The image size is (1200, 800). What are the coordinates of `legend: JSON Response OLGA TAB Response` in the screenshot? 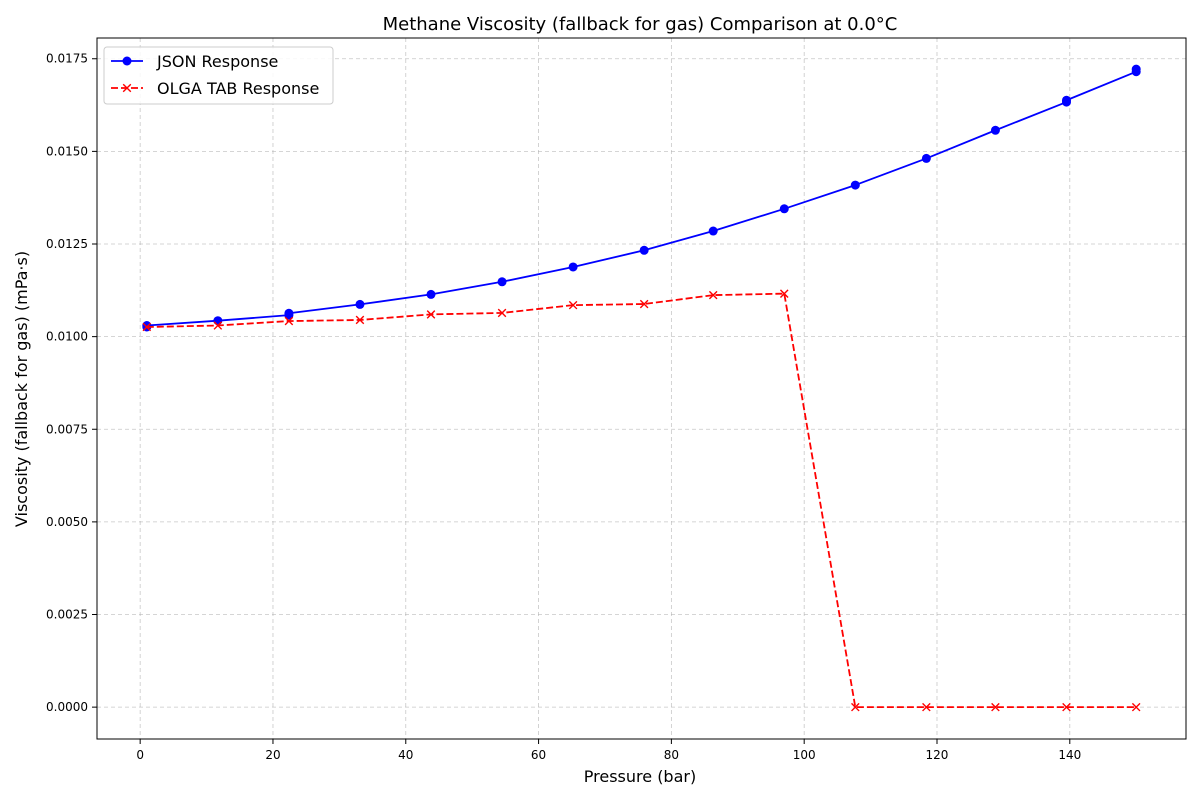 It's located at (218, 75).